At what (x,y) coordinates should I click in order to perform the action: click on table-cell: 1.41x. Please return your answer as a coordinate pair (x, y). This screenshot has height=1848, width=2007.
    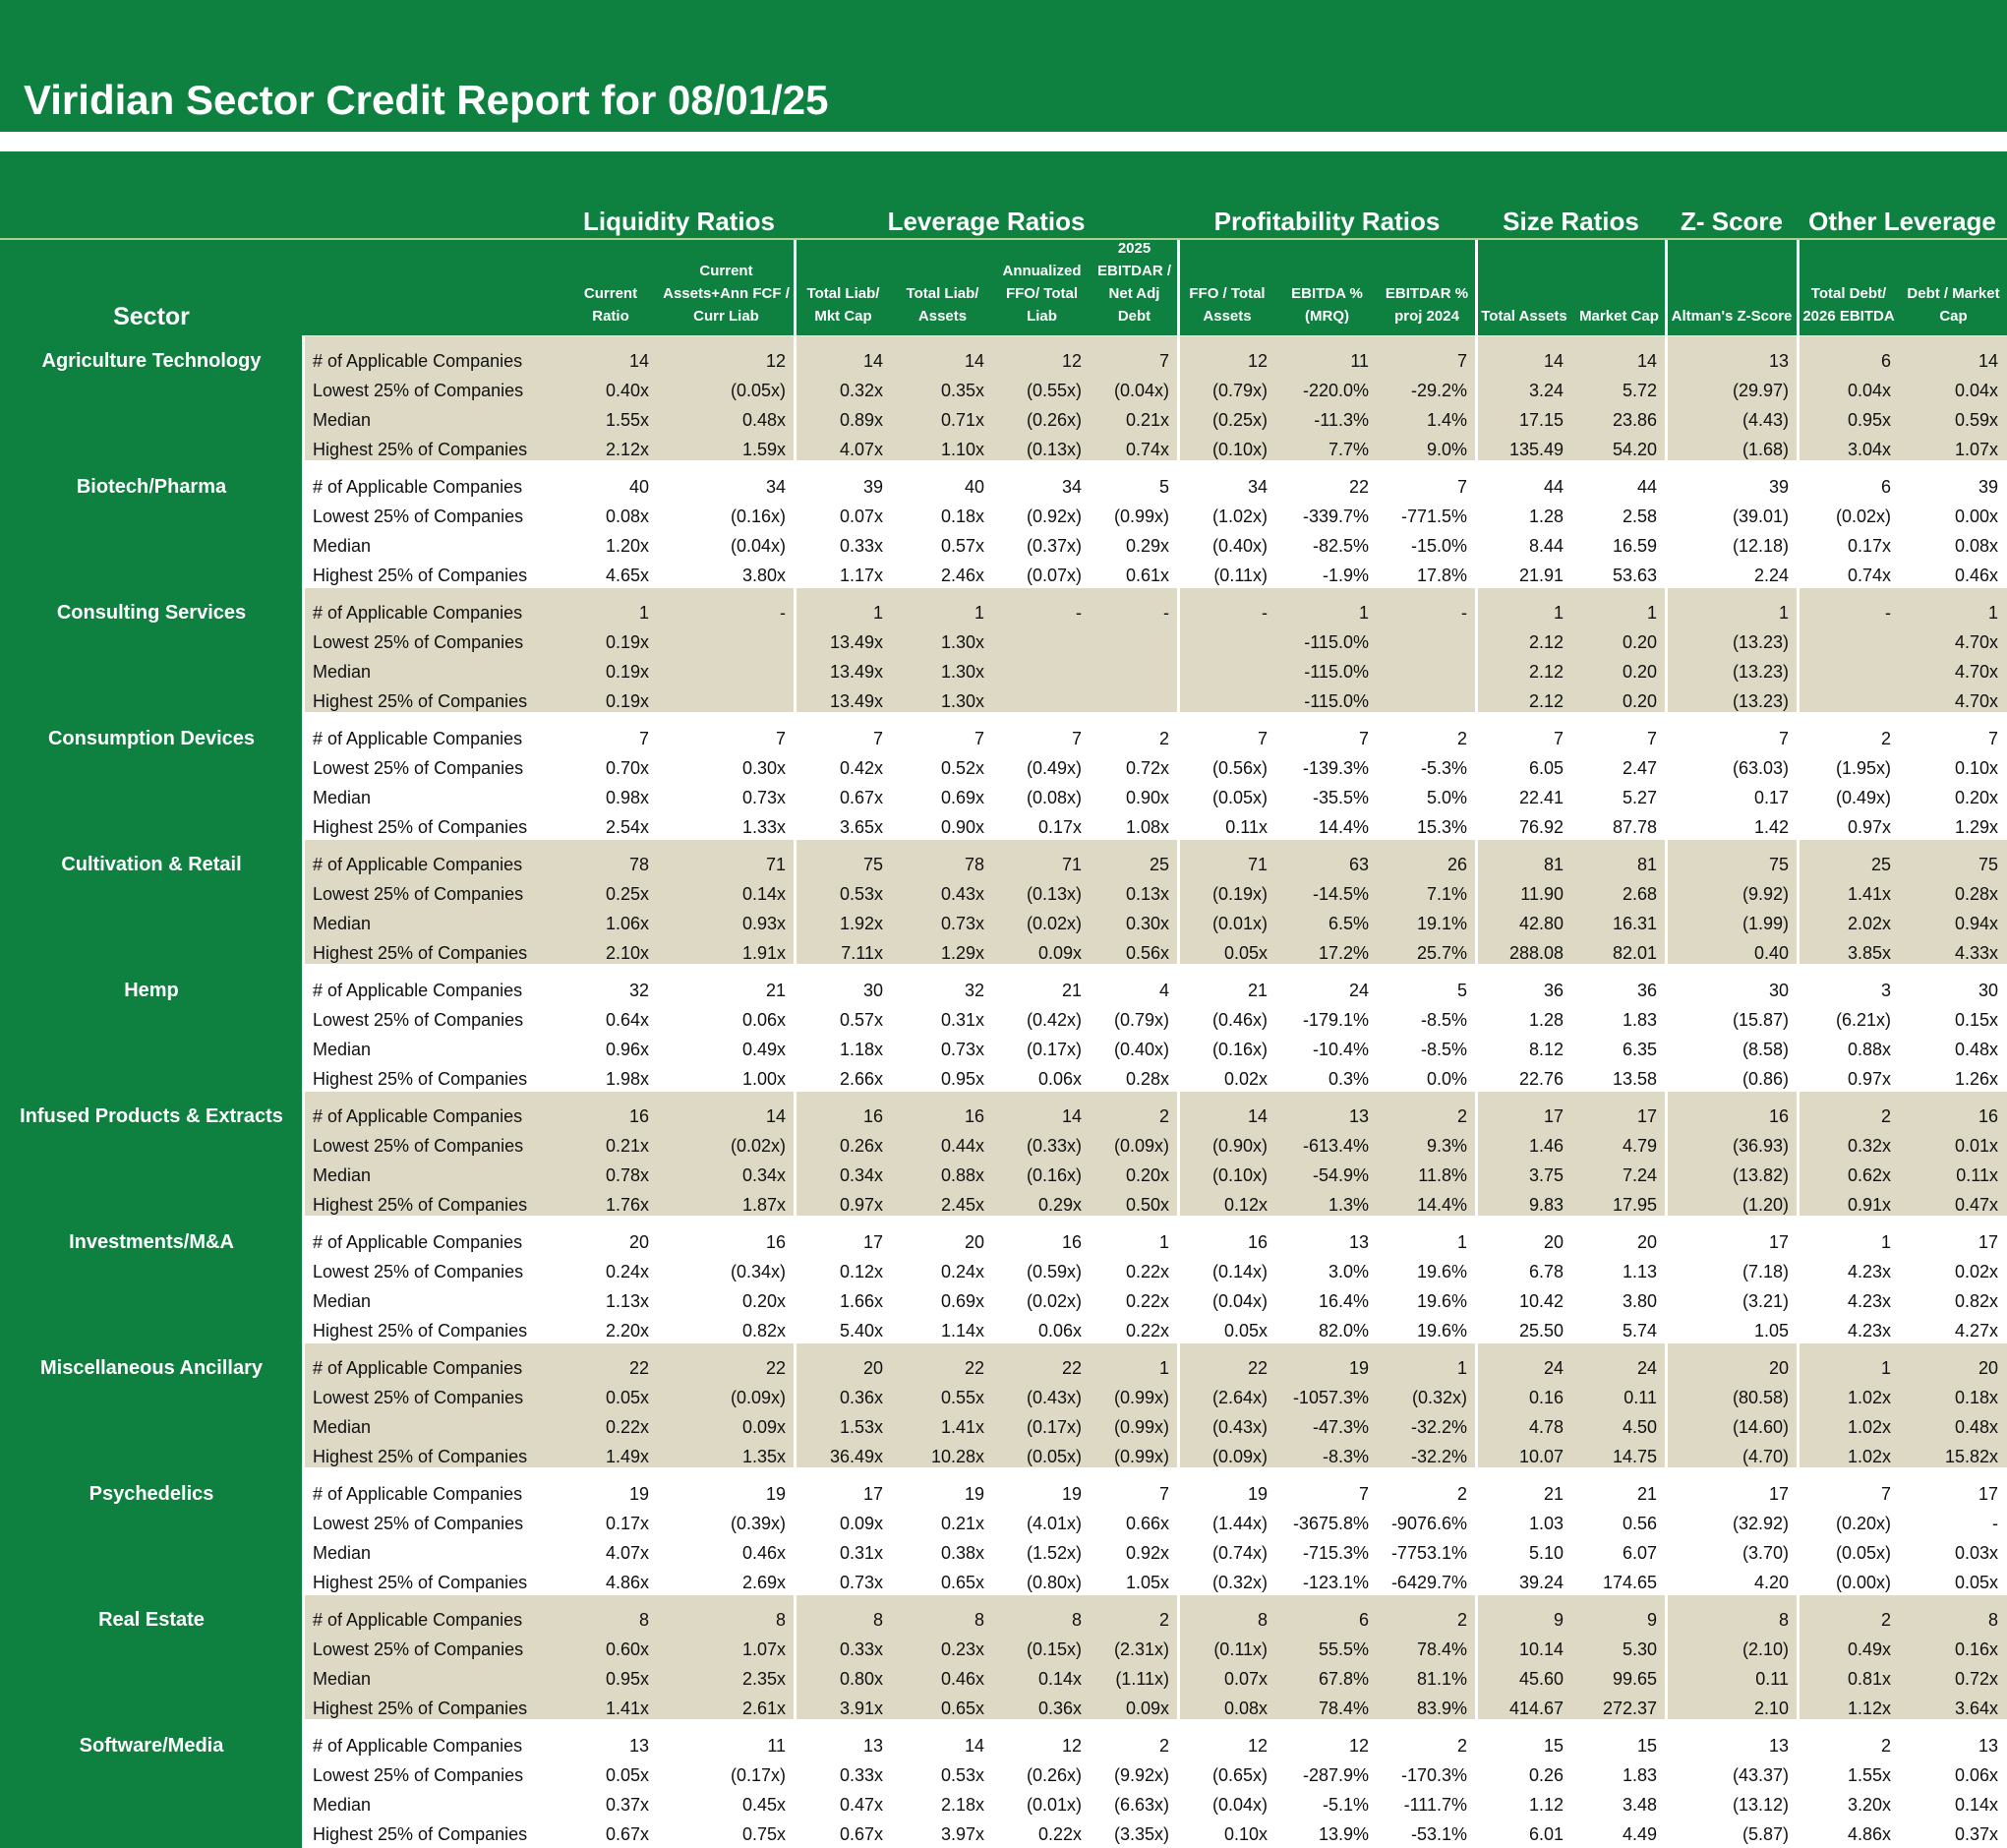
    Looking at the image, I should click on (1869, 894).